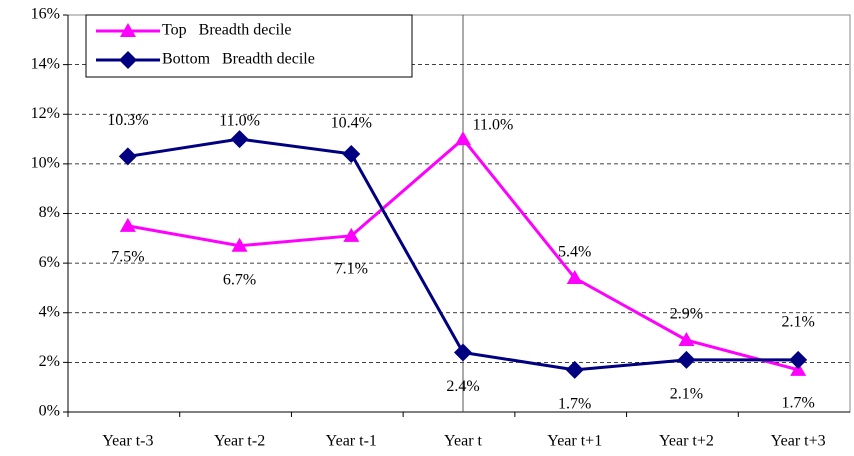  I want to click on data-label: 10.4%, so click(351, 123).